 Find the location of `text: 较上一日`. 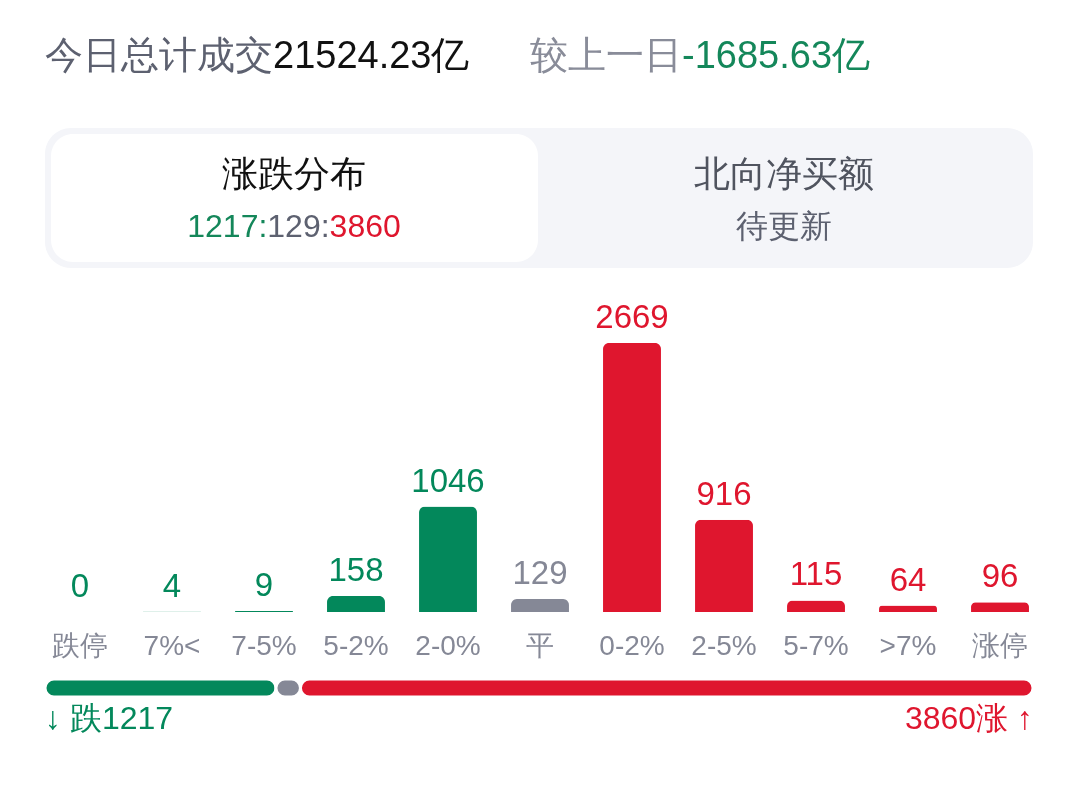

text: 较上一日 is located at coordinates (606, 55).